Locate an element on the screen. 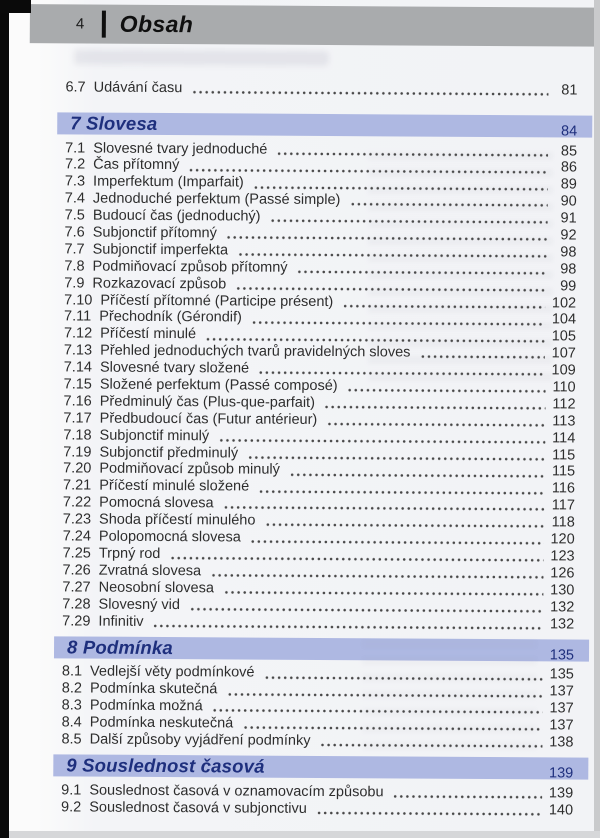 The image size is (600, 838). toc-entry: 7.4 Jednoduché perfektum (Passé simple) 90 is located at coordinates (321, 200).